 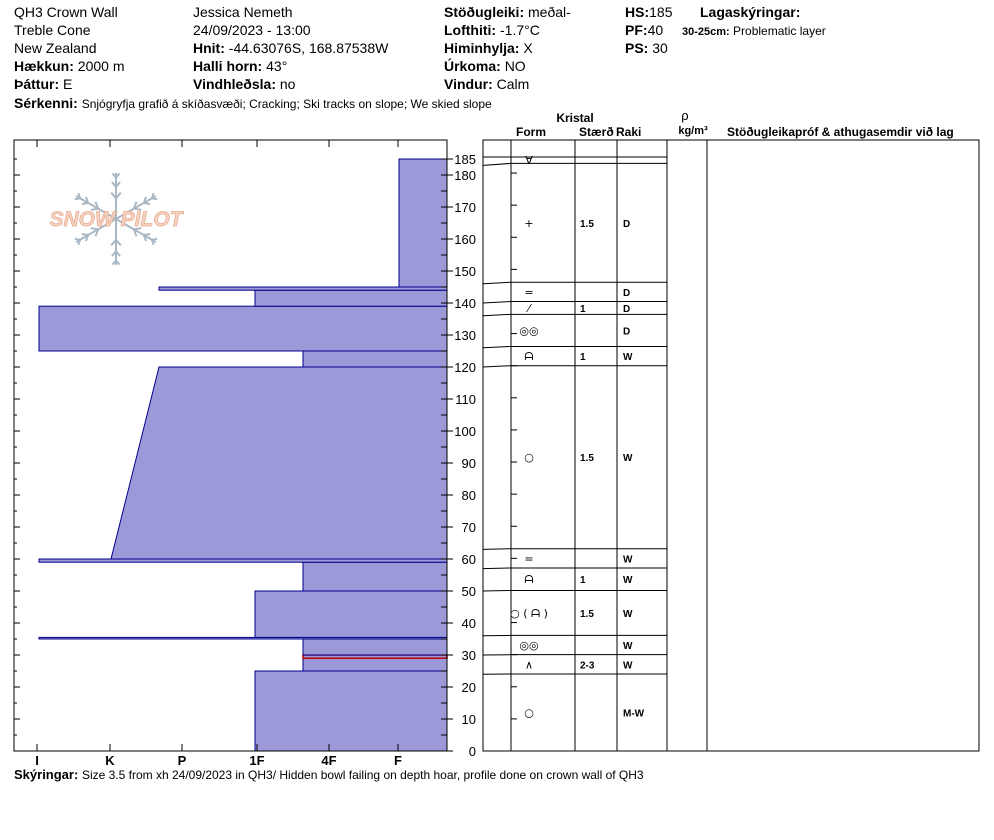 What do you see at coordinates (628, 132) in the screenshot?
I see `moisture-header: Raki` at bounding box center [628, 132].